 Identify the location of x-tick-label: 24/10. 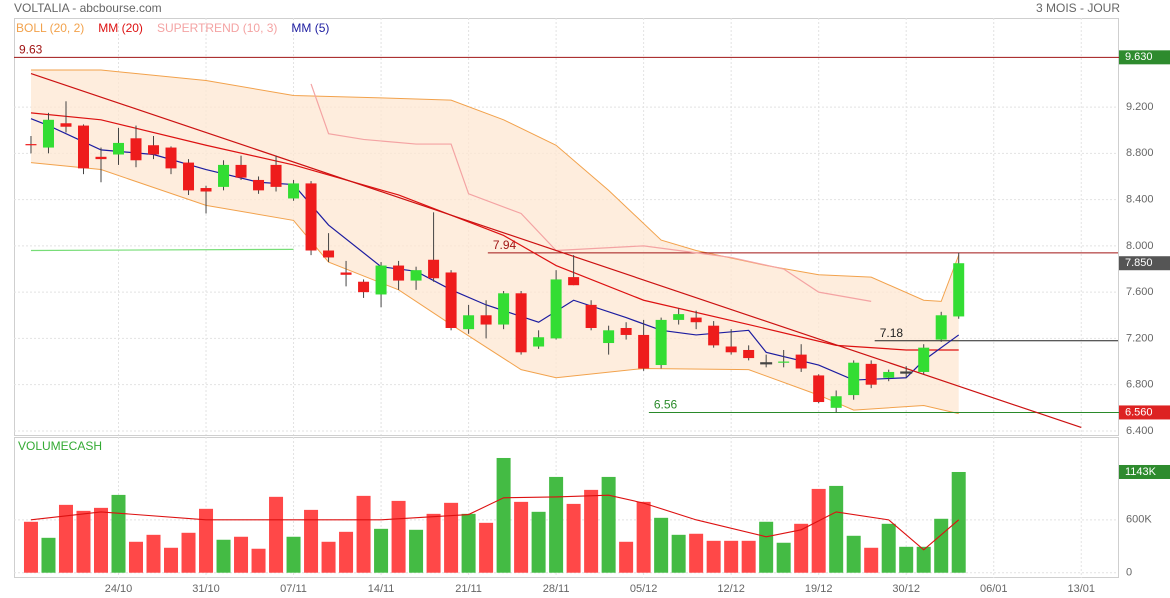
(119, 589).